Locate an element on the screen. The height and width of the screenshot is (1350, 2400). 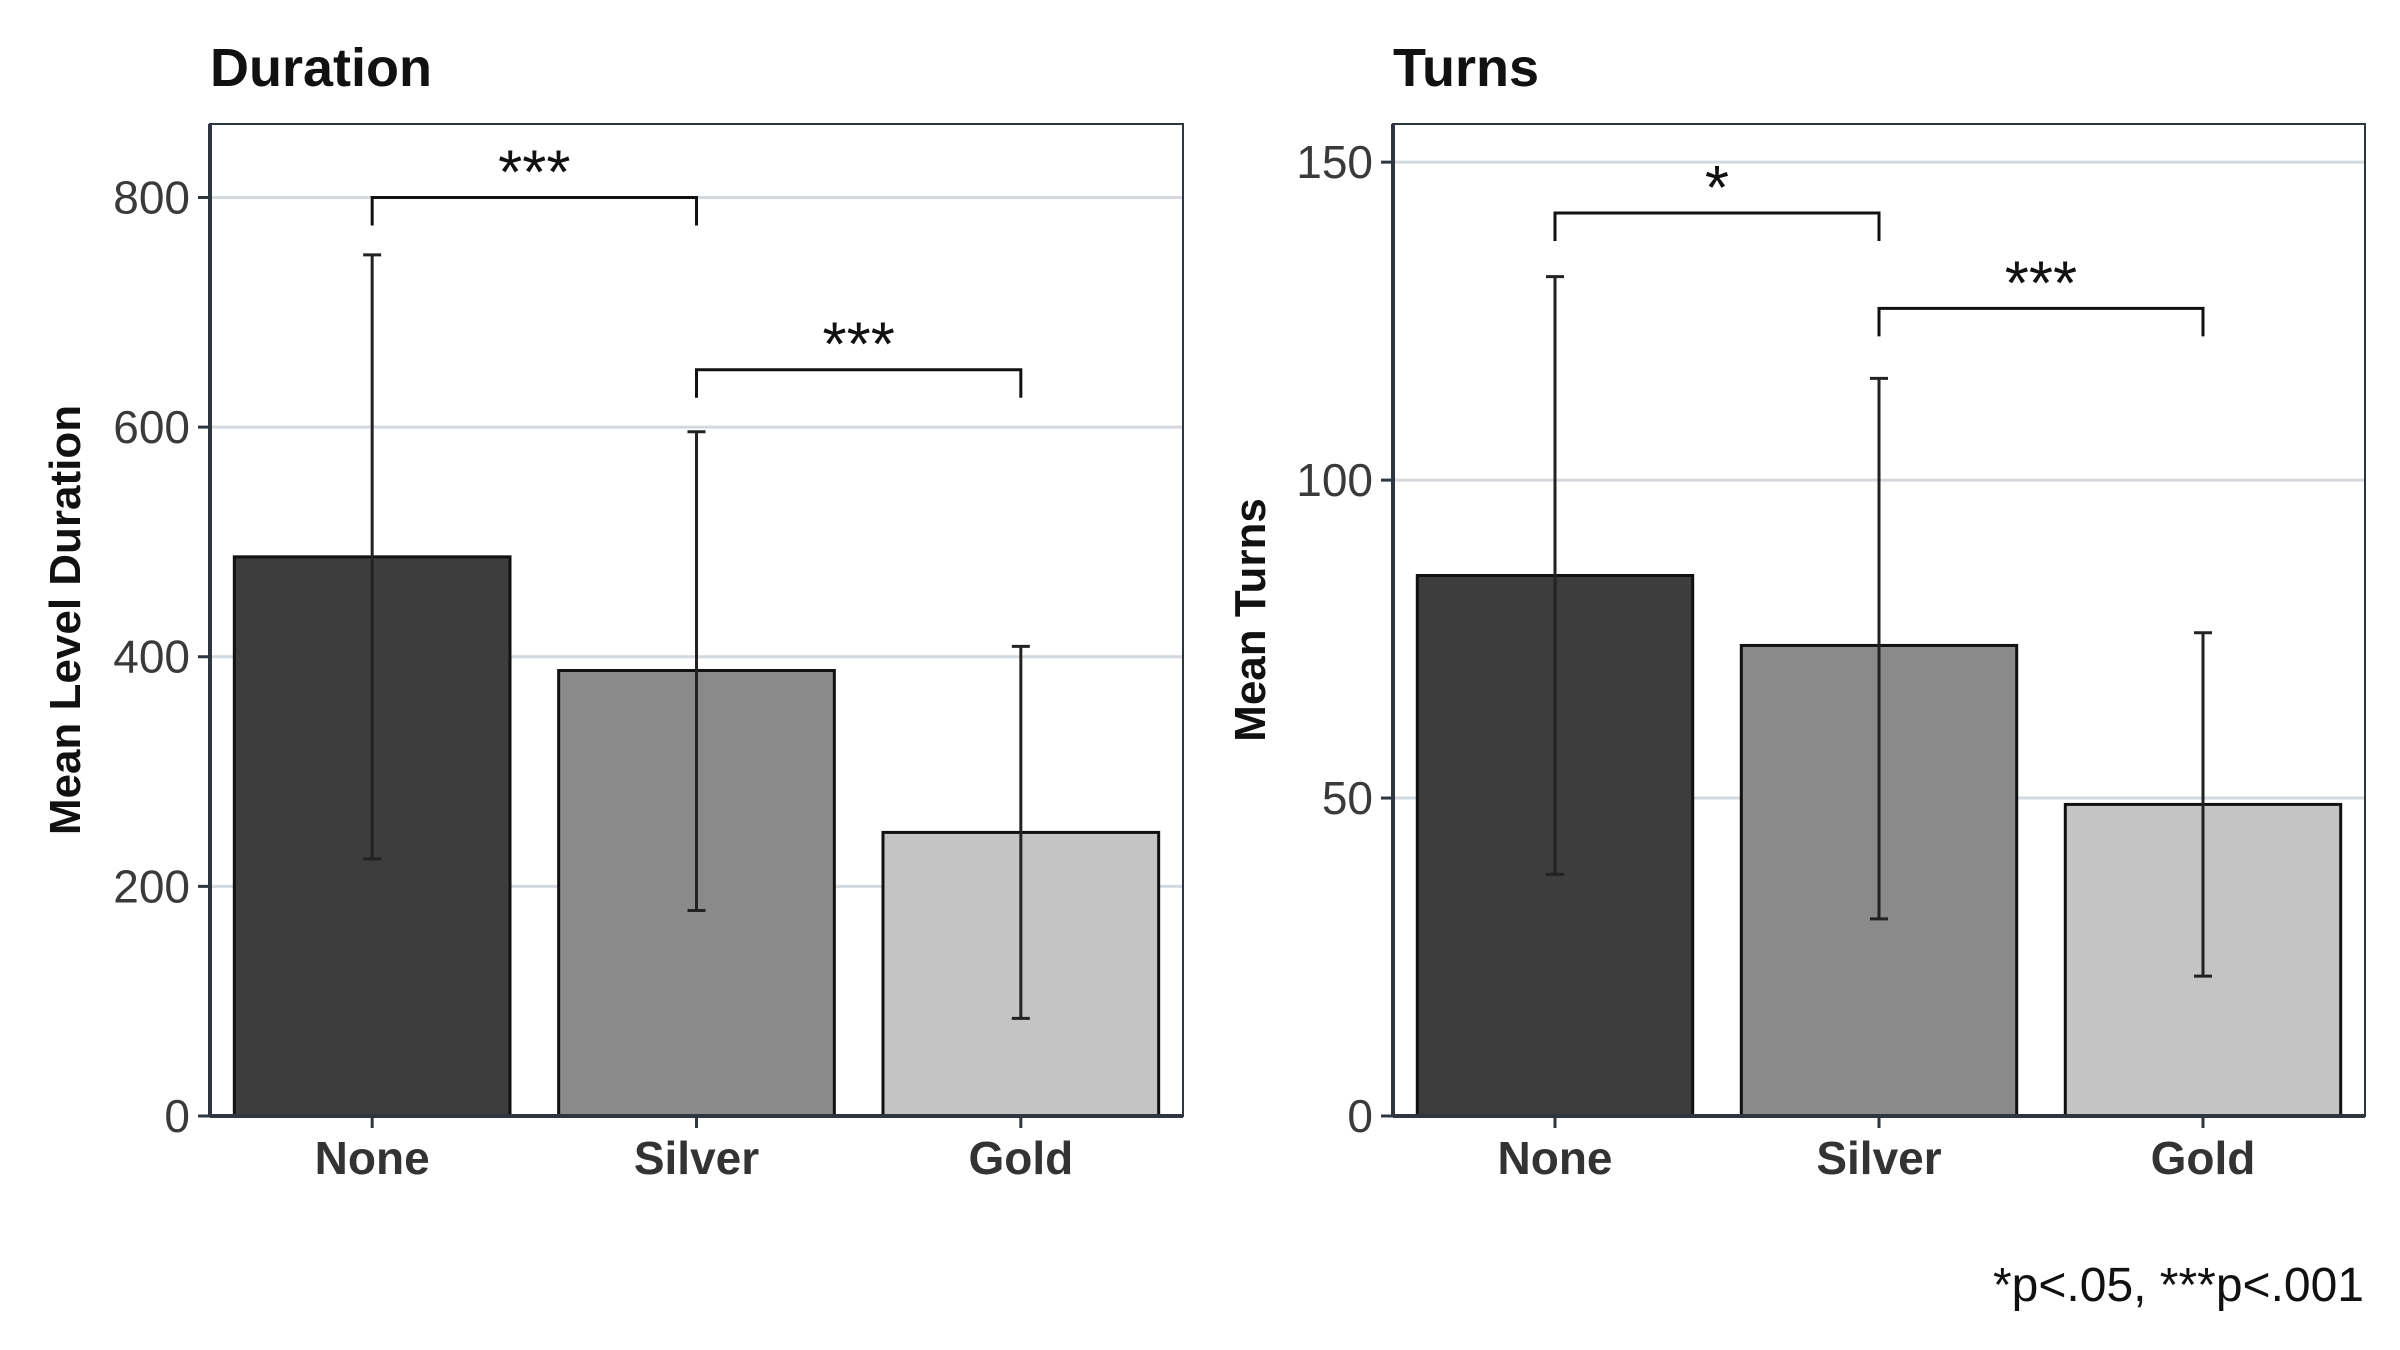
chart-title: Duration is located at coordinates (321, 68).